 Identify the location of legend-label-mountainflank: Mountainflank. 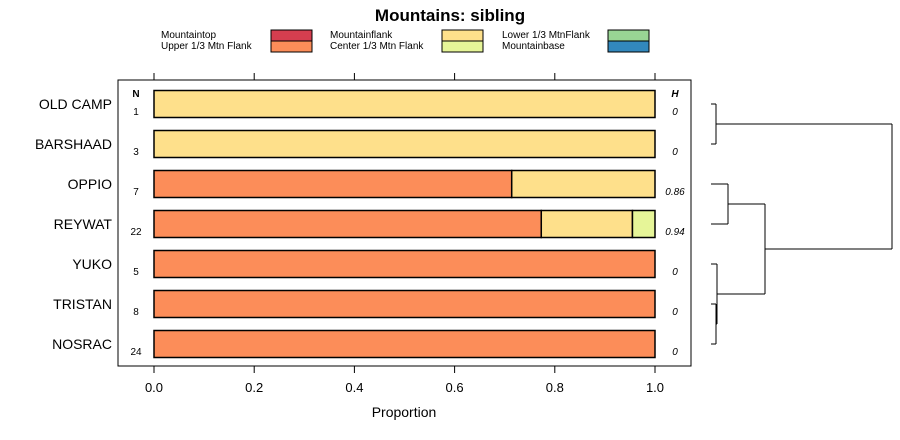
(361, 35).